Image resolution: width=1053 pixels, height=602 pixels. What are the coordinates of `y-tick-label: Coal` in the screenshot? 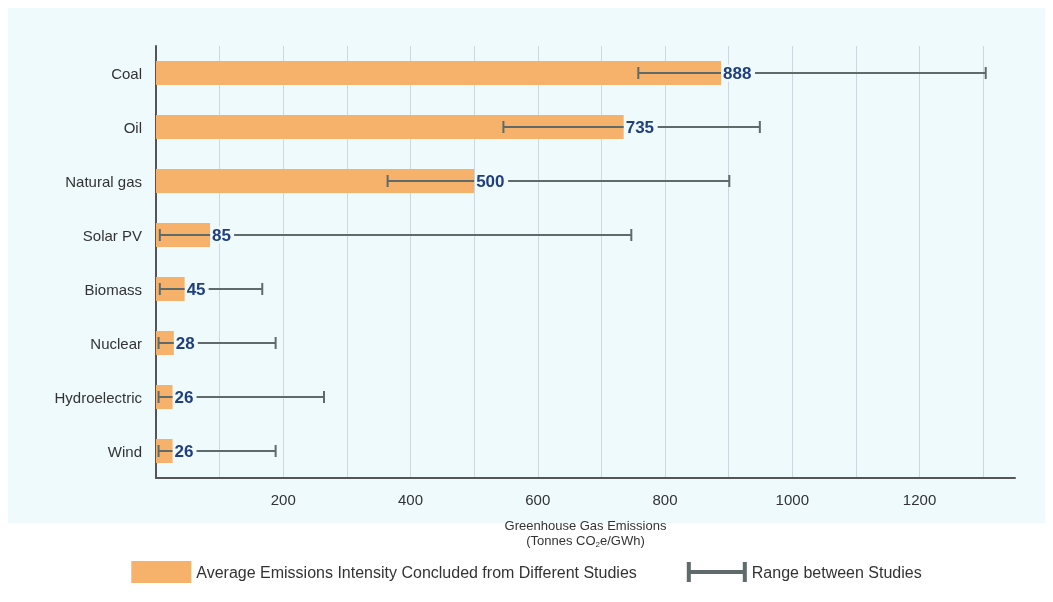 It's located at (126, 73).